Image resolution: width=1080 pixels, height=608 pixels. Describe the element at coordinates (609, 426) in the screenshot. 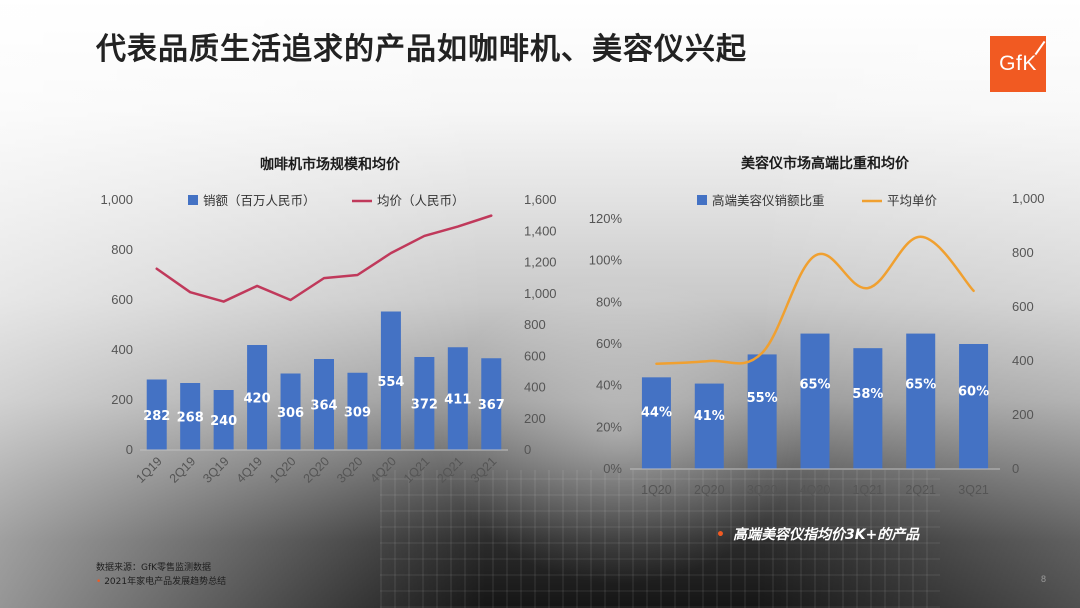

I see `y-left-tick: 20%` at that location.